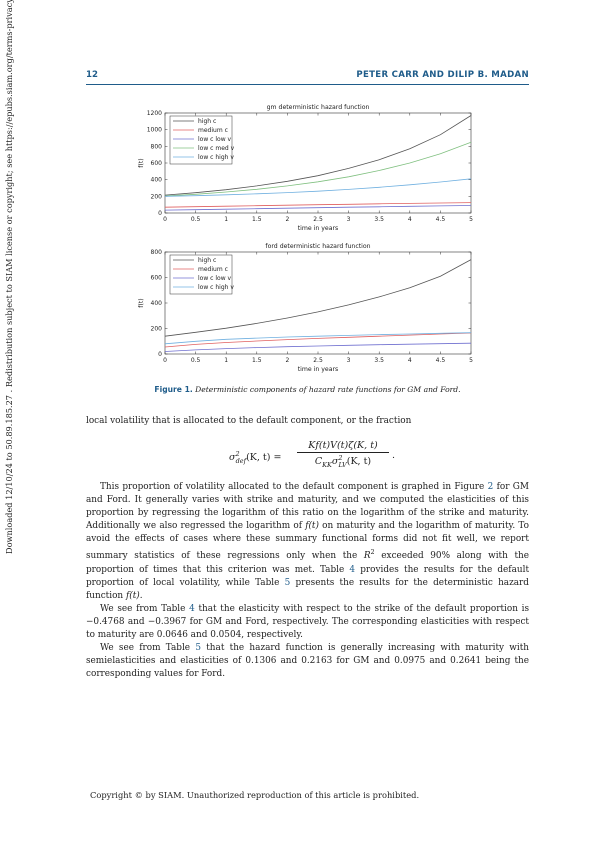 The image size is (612, 842). What do you see at coordinates (307, 84) in the screenshot?
I see `header-rule` at bounding box center [307, 84].